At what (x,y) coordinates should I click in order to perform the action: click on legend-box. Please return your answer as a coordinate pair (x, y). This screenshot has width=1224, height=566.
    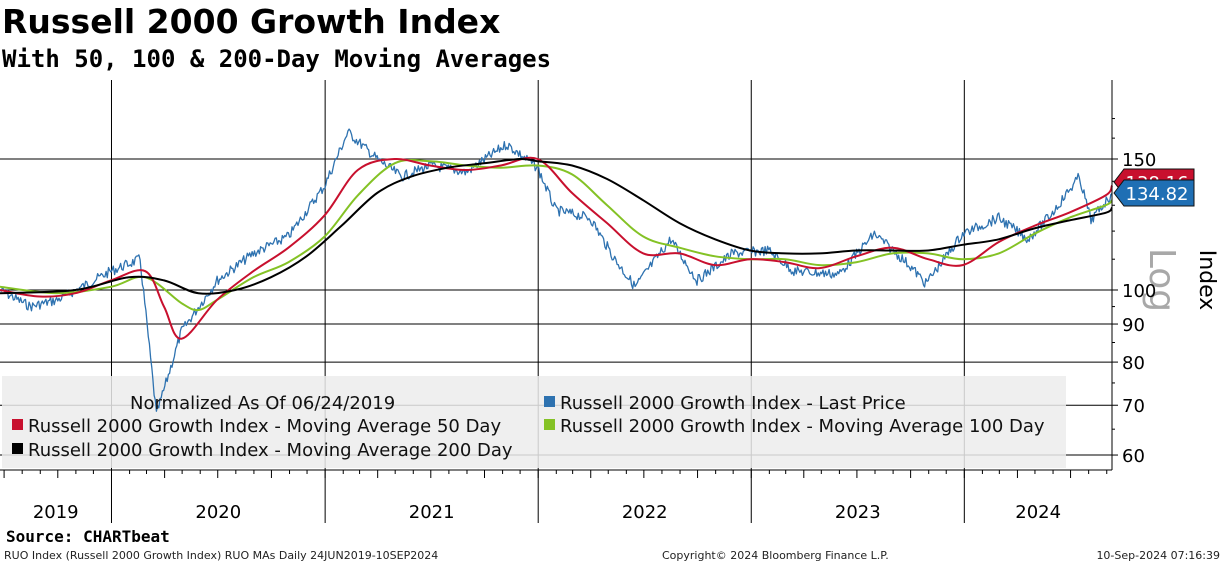
    Looking at the image, I should click on (534, 422).